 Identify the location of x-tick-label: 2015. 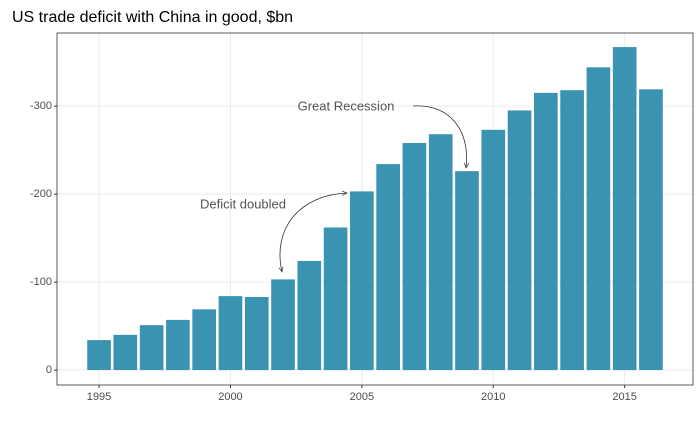
(624, 397).